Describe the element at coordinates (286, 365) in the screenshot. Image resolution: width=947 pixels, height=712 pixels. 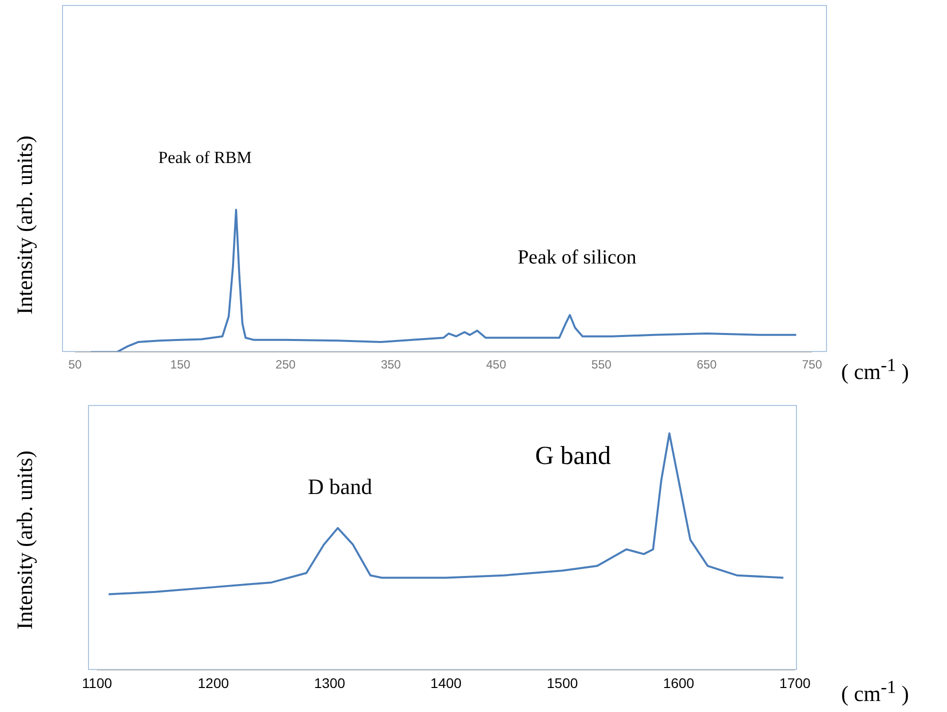
I see `x-tick-label: 250` at that location.